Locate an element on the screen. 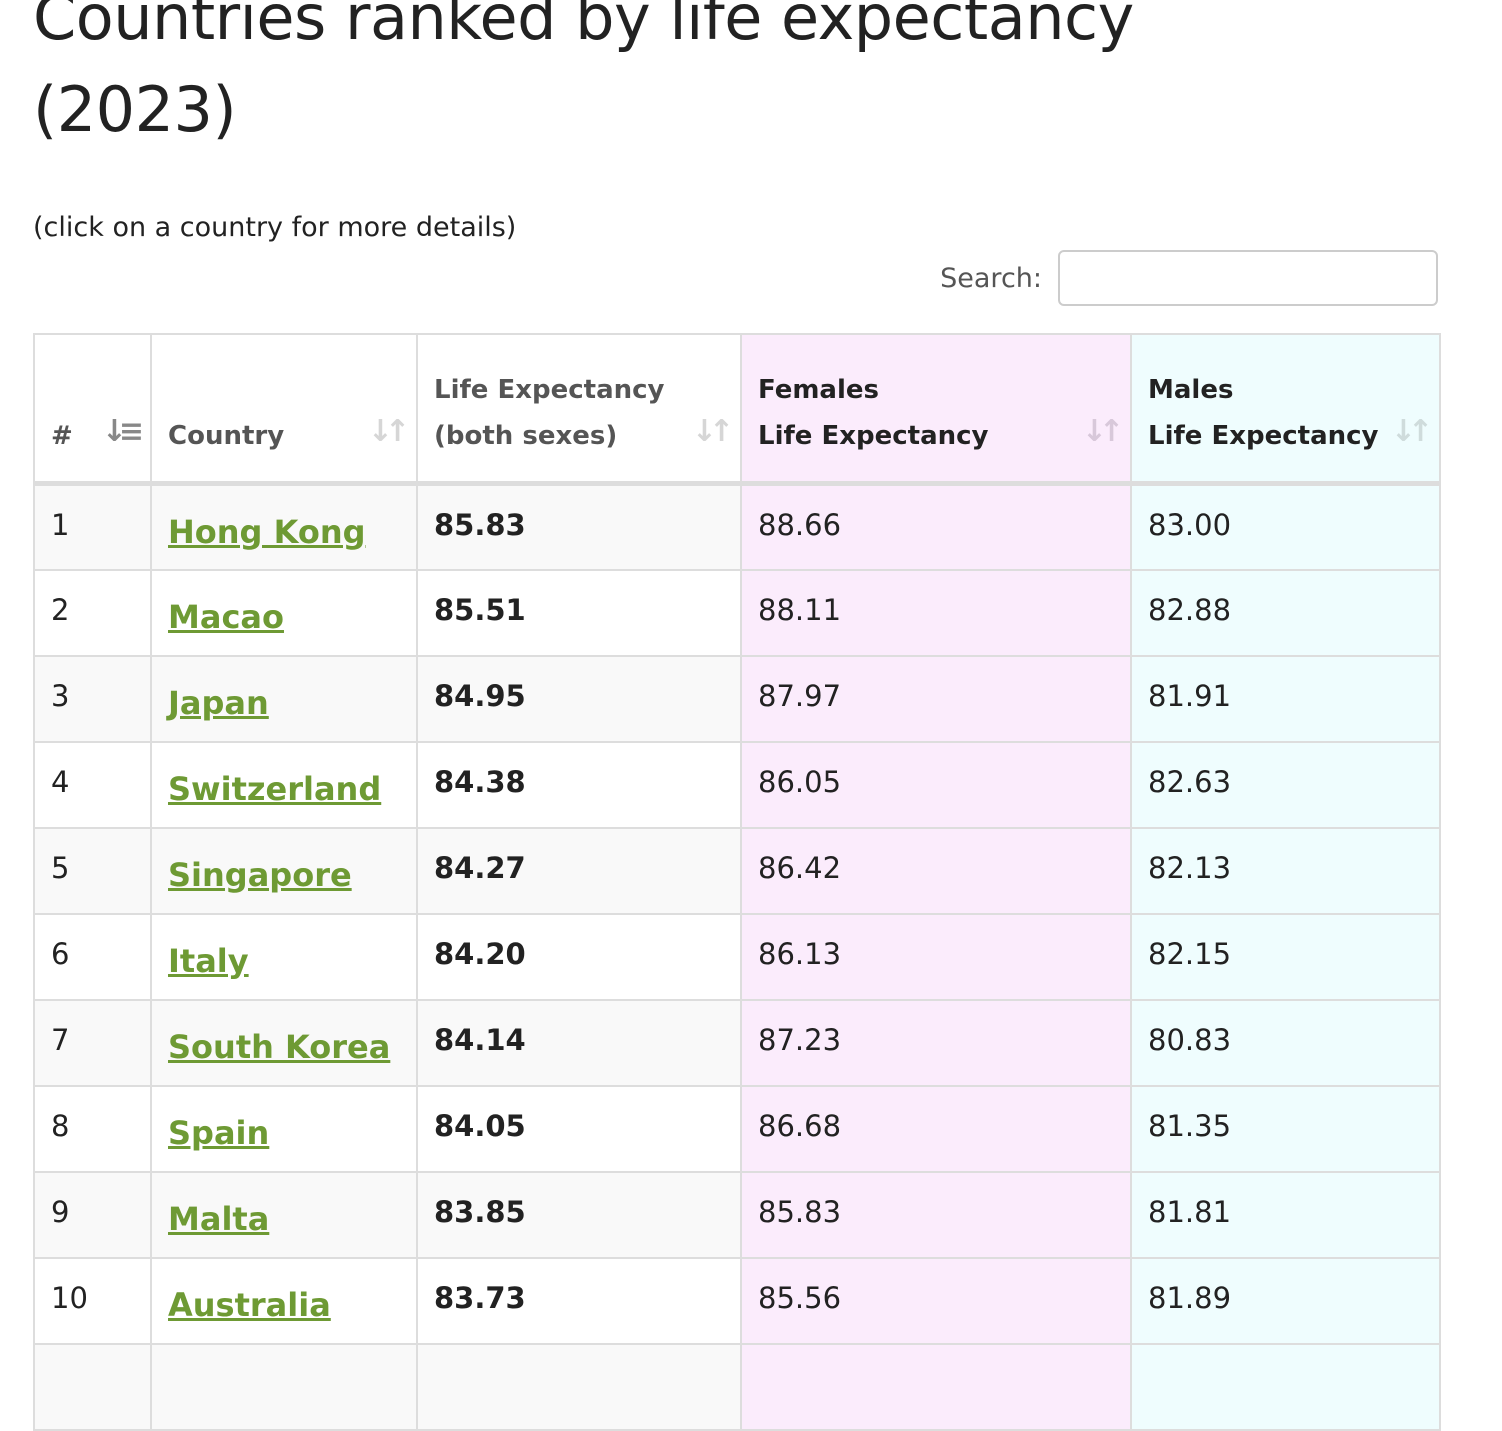 The width and height of the screenshot is (1502, 1431). both-sexes-cell: 83.85 is located at coordinates (579, 1214).